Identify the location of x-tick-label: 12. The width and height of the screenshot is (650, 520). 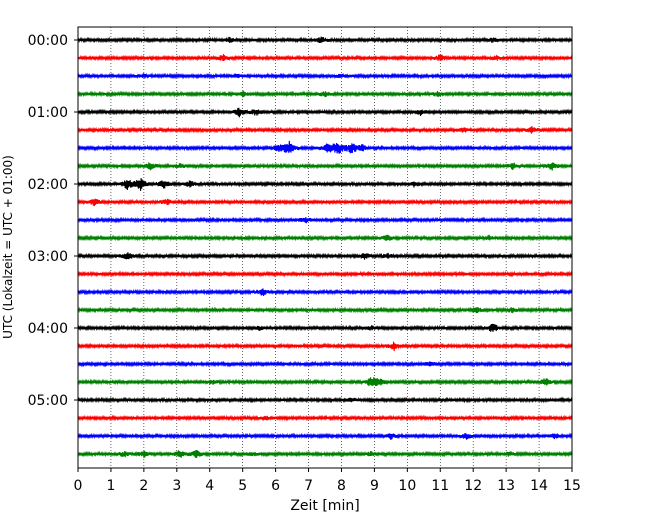
(473, 486).